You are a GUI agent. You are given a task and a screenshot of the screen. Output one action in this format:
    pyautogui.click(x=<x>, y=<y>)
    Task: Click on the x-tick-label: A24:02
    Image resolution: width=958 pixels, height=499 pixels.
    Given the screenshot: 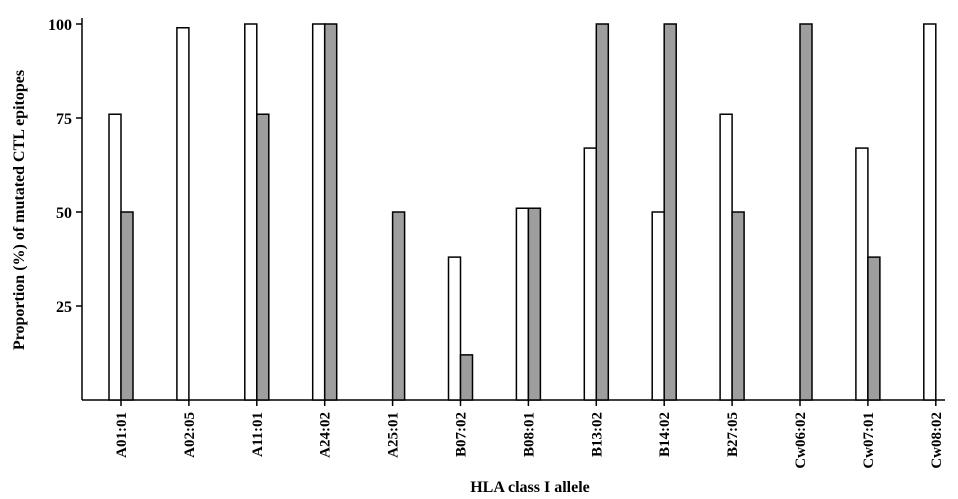 What is the action you would take?
    pyautogui.click(x=326, y=435)
    